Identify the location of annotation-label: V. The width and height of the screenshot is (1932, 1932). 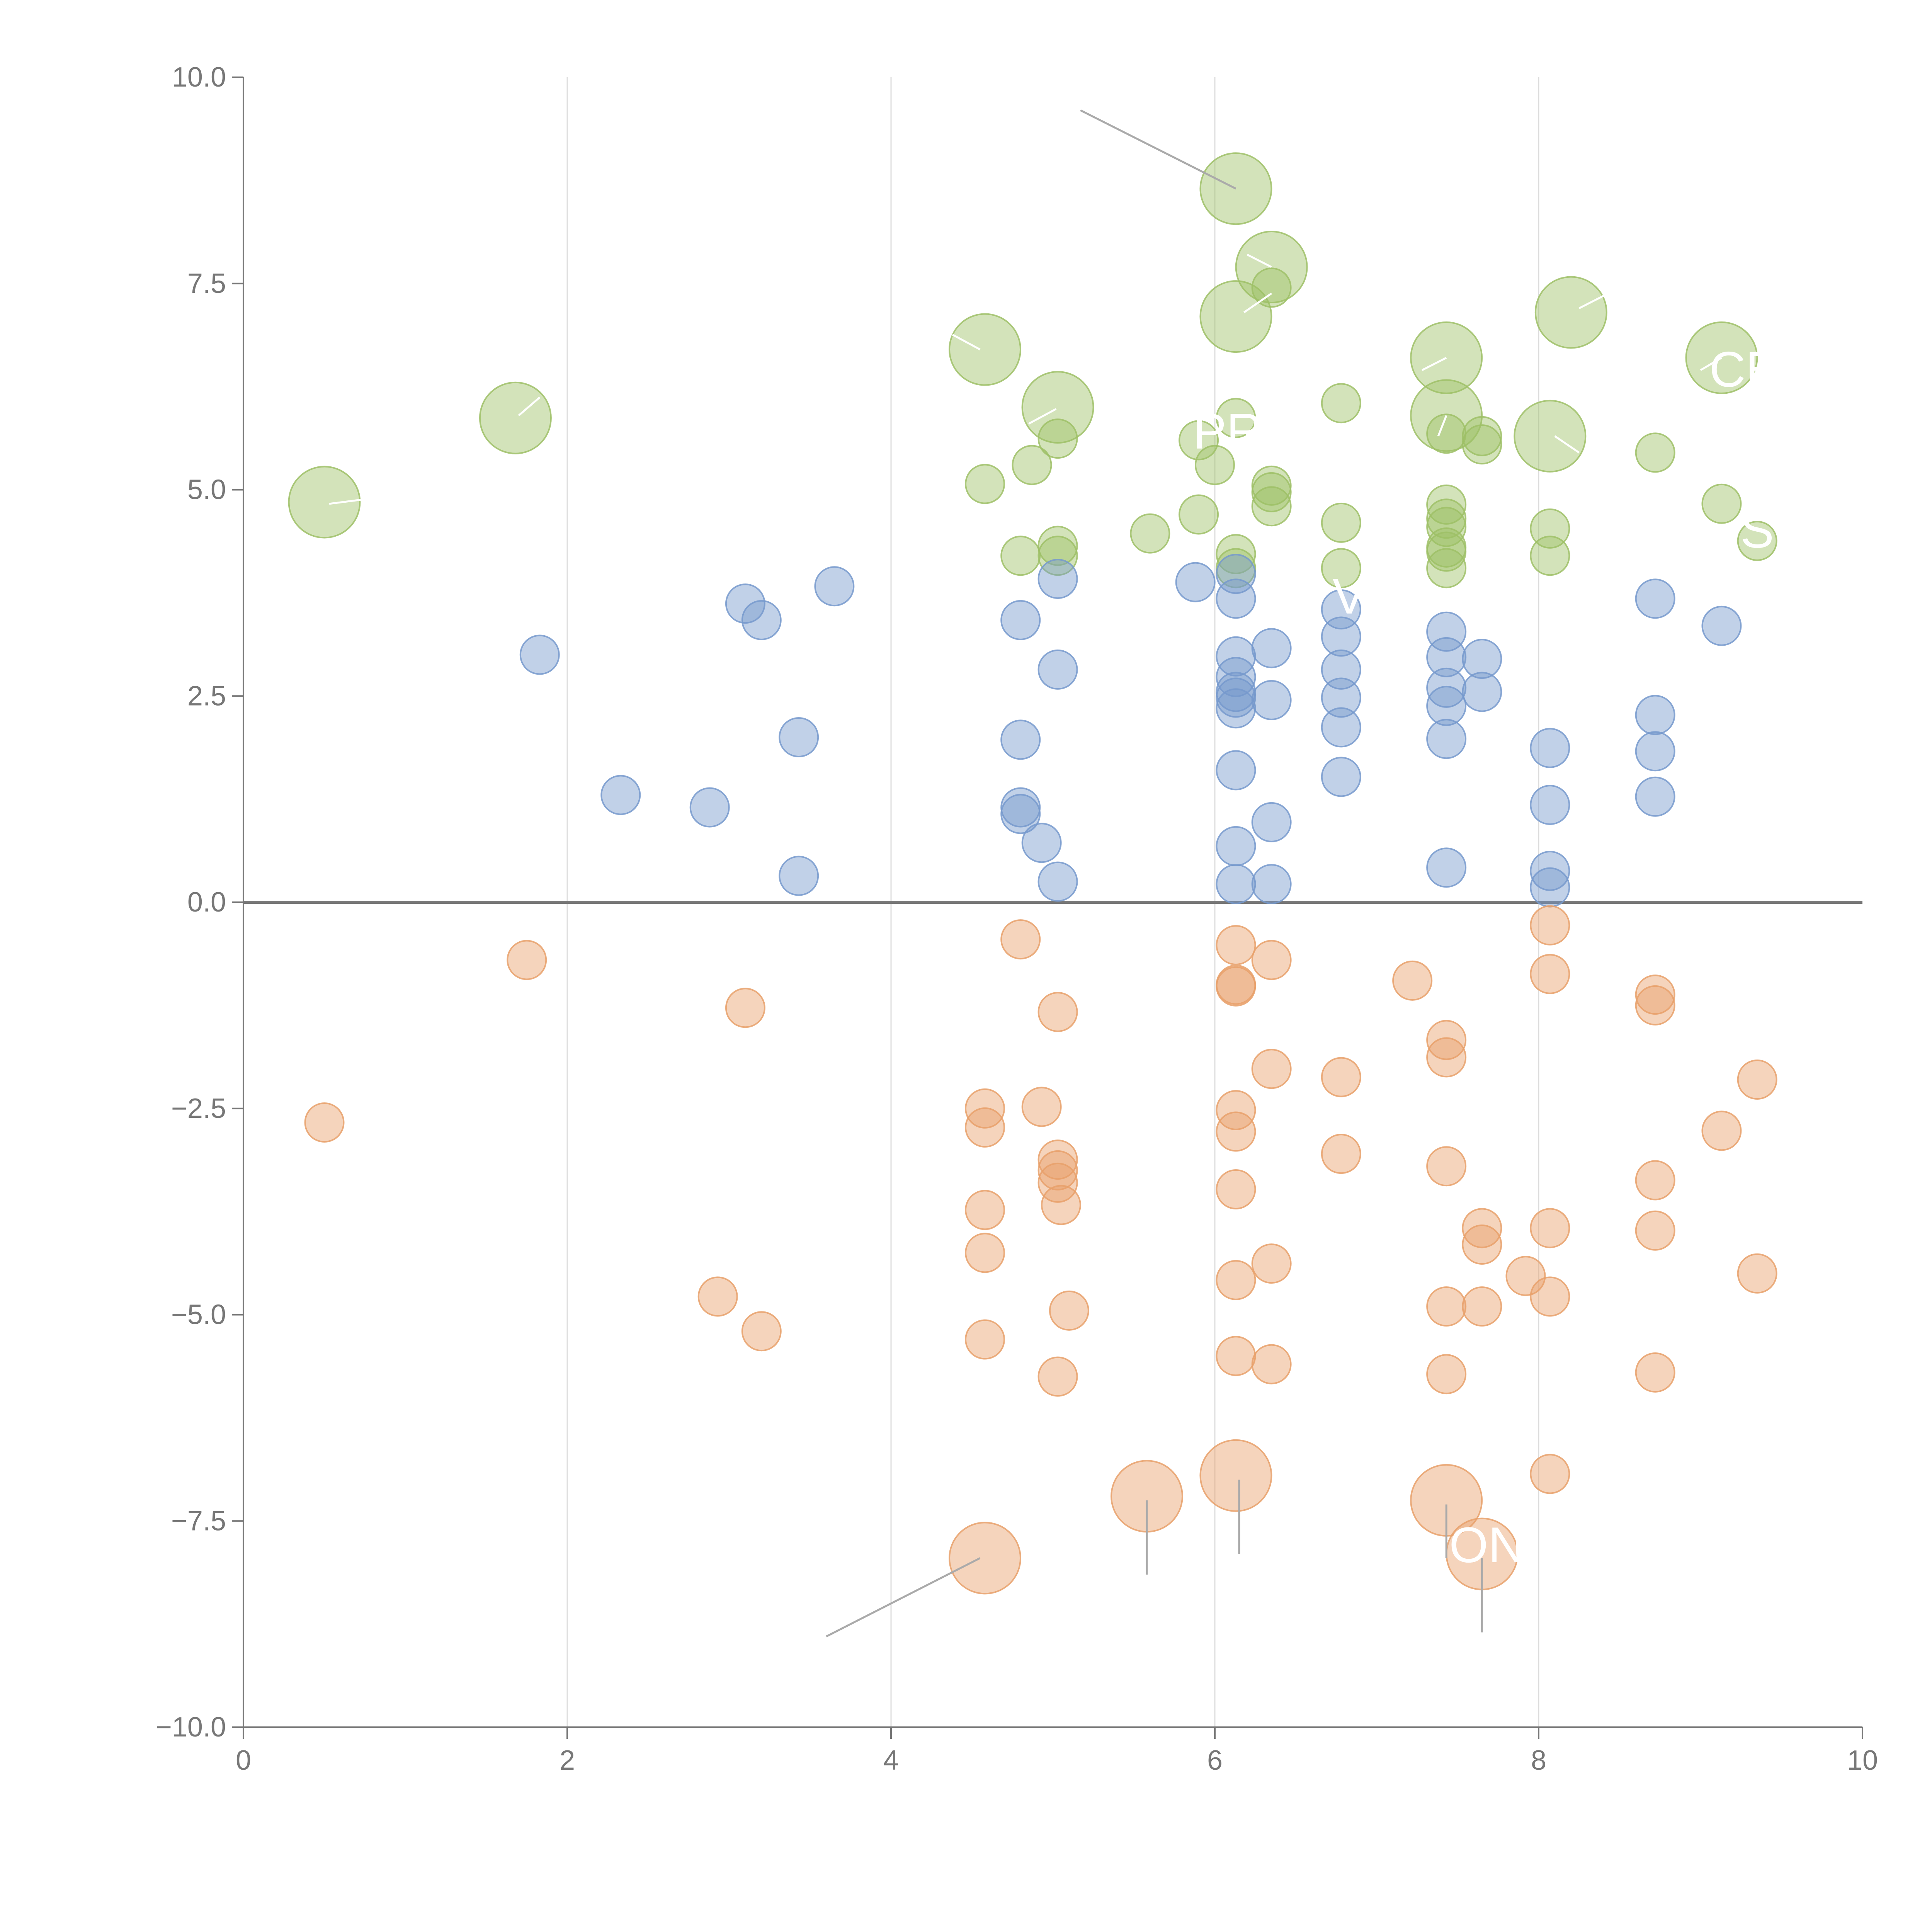
(1349, 596).